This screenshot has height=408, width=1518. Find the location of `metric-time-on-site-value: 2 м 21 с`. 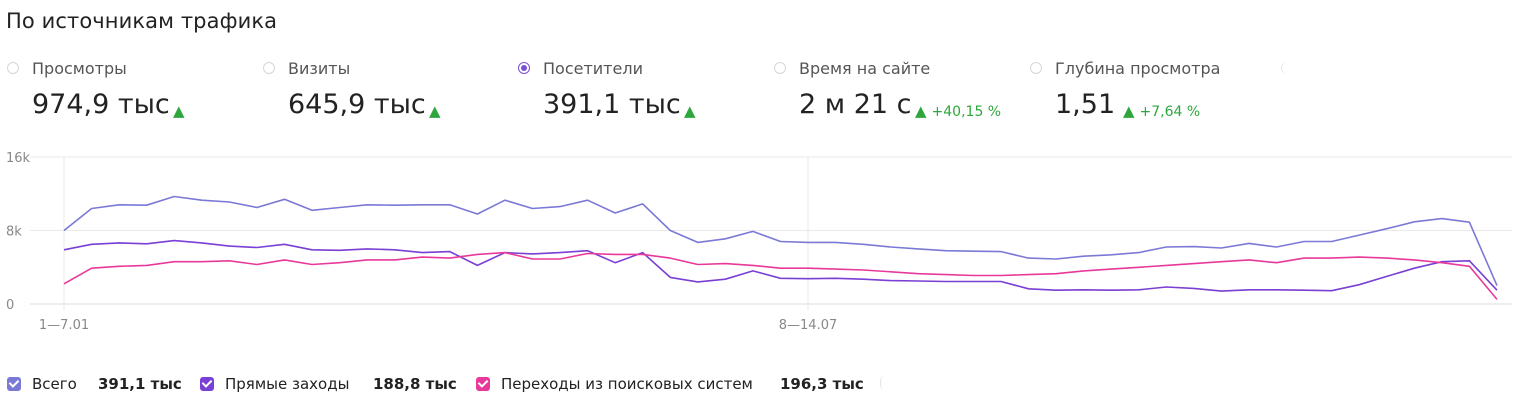

metric-time-on-site-value: 2 м 21 с is located at coordinates (855, 104).